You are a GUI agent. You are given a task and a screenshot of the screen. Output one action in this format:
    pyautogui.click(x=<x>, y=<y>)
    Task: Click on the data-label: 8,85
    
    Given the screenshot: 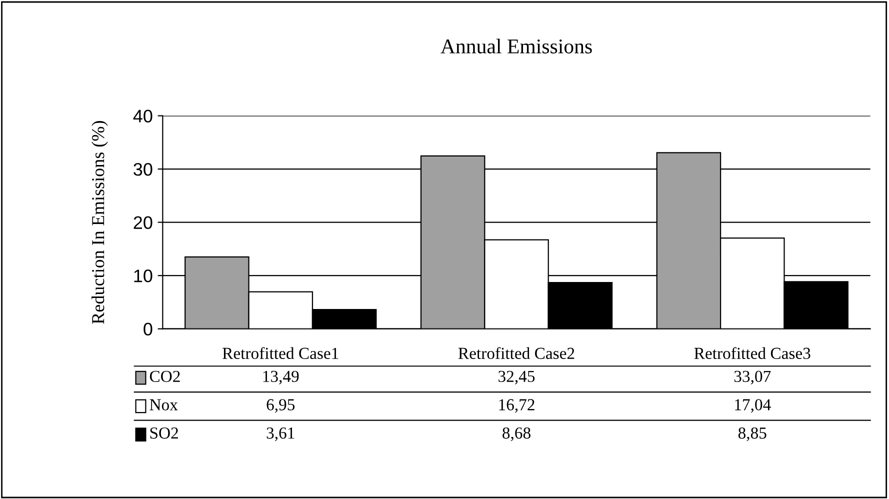 What is the action you would take?
    pyautogui.click(x=752, y=434)
    